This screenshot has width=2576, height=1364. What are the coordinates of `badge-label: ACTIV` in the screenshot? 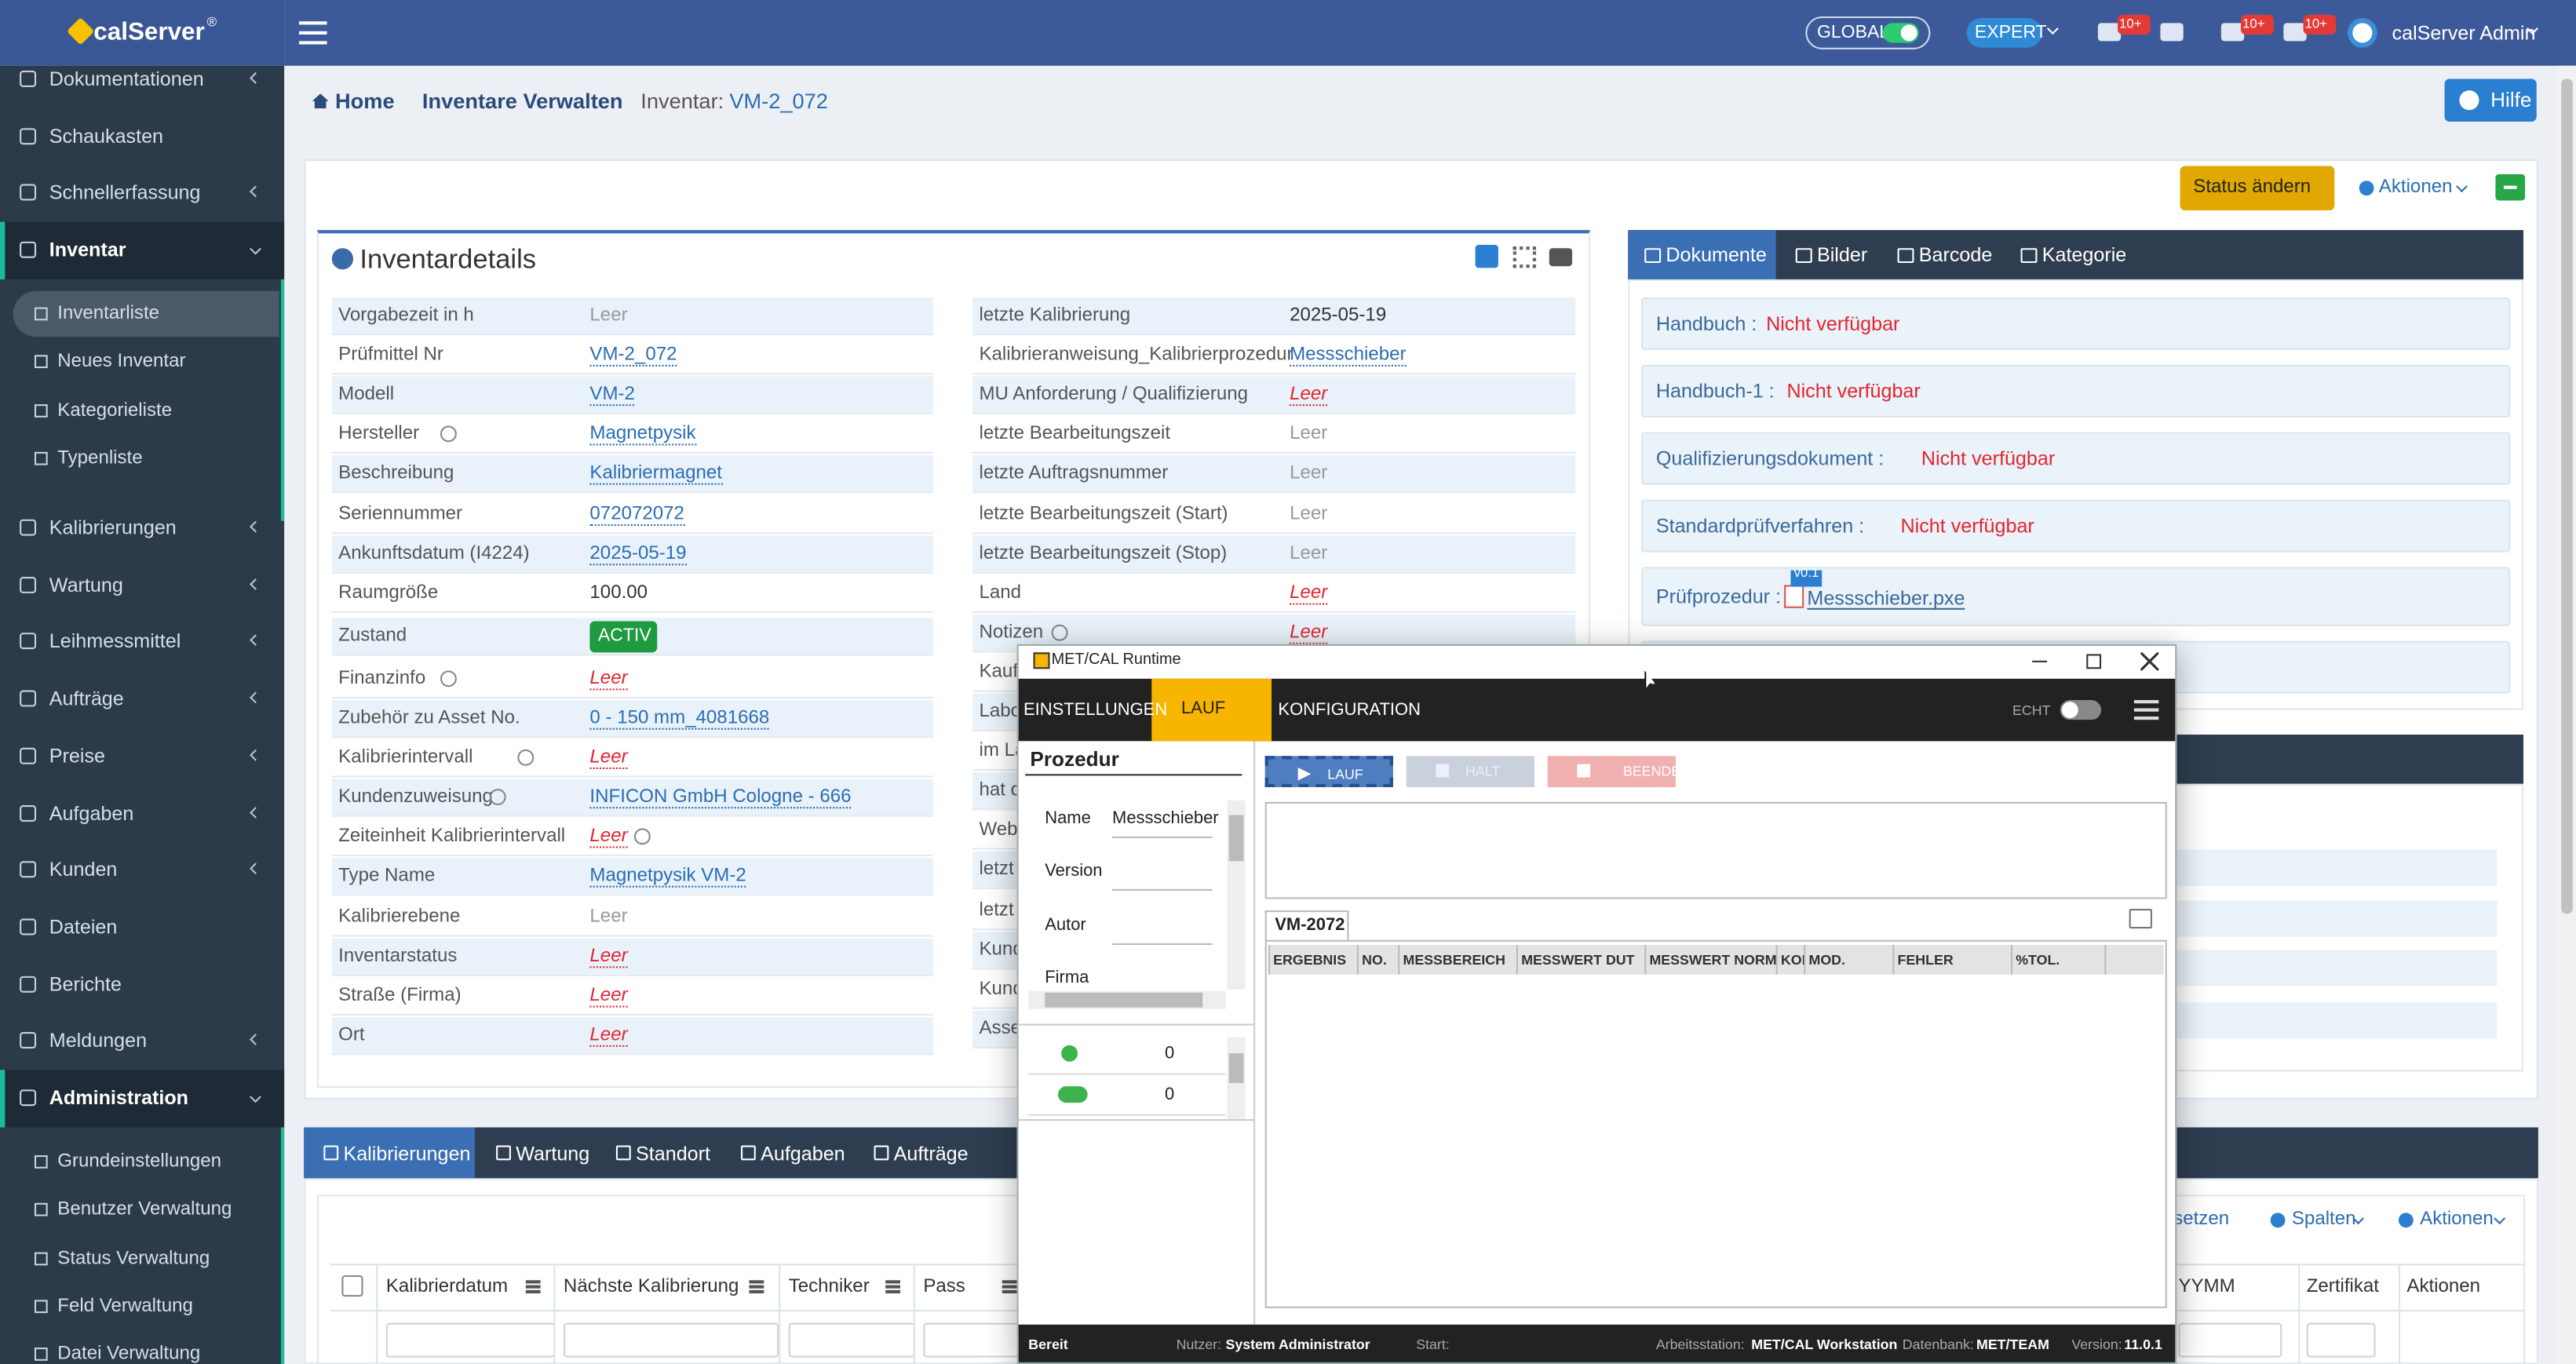 It's located at (624, 635).